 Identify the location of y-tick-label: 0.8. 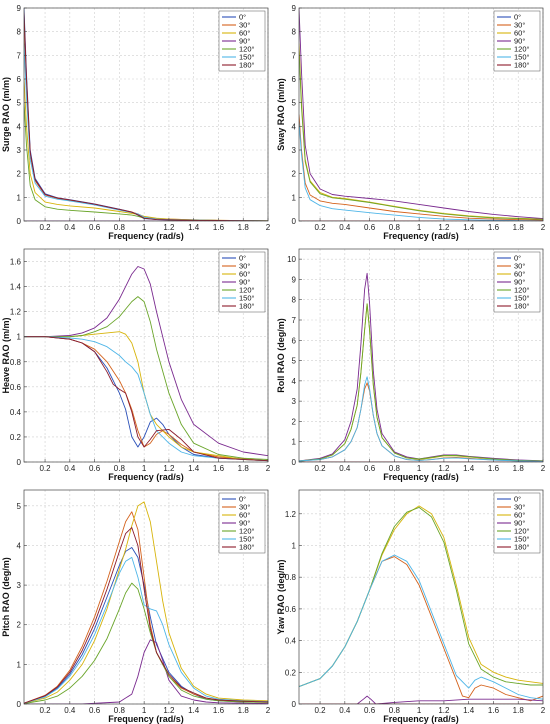
(16, 362).